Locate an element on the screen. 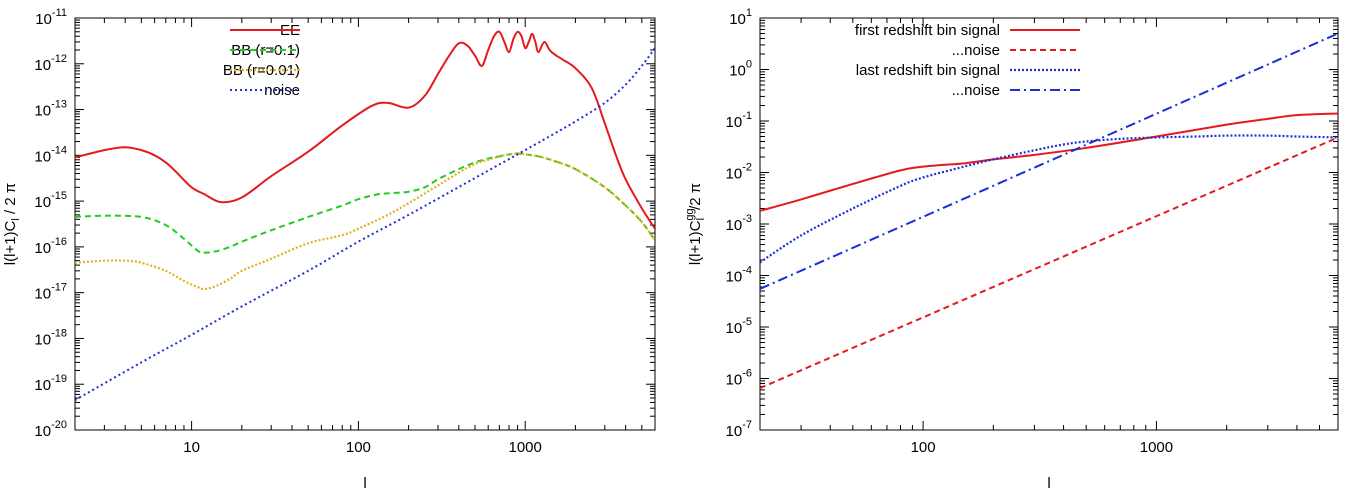  y-tick-label: 10¹ is located at coordinates (740, 17).